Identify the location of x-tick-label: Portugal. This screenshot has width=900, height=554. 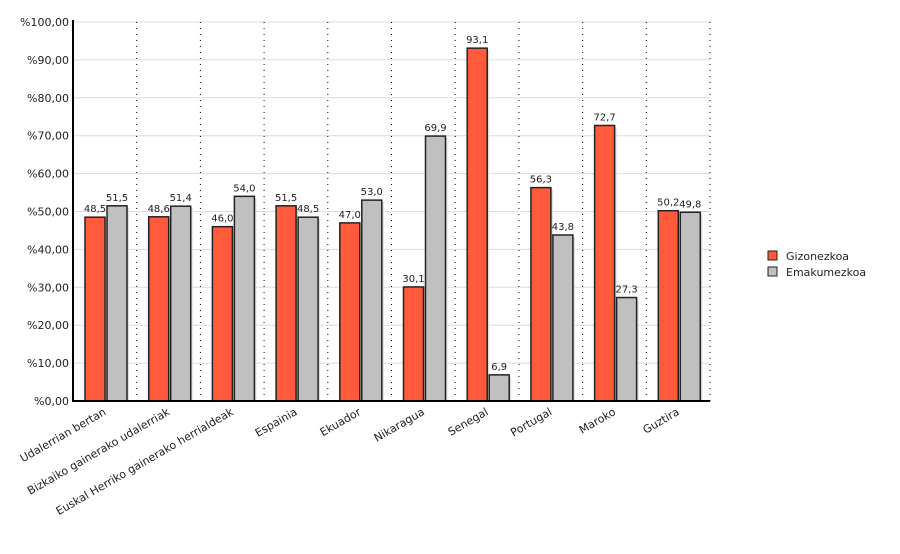
(531, 422).